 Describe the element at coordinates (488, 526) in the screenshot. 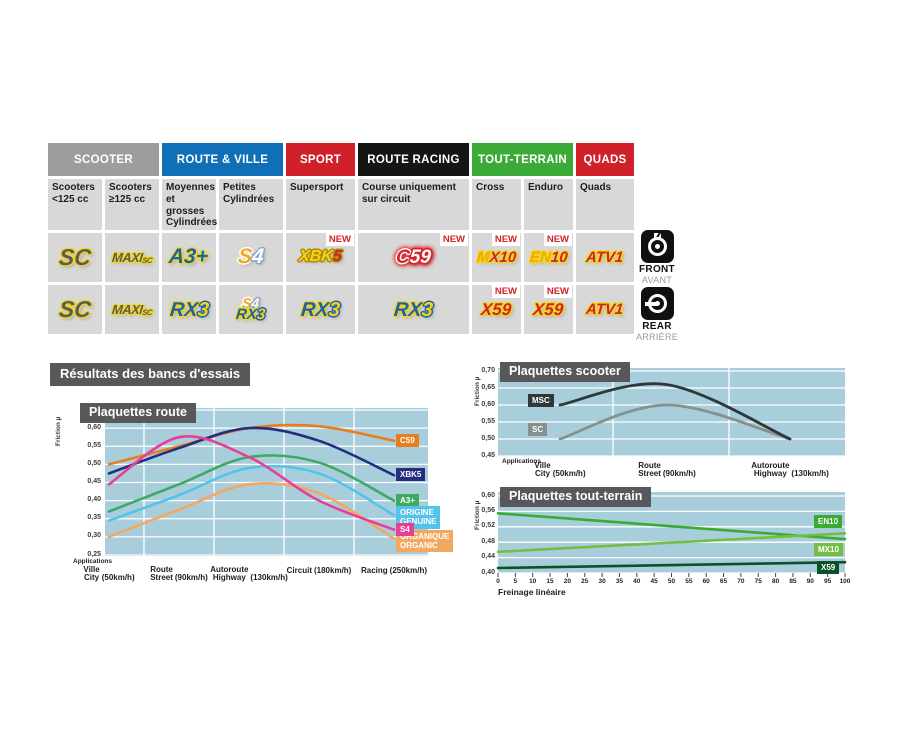

I see `y-tick-tout-terrain: 0,52` at that location.